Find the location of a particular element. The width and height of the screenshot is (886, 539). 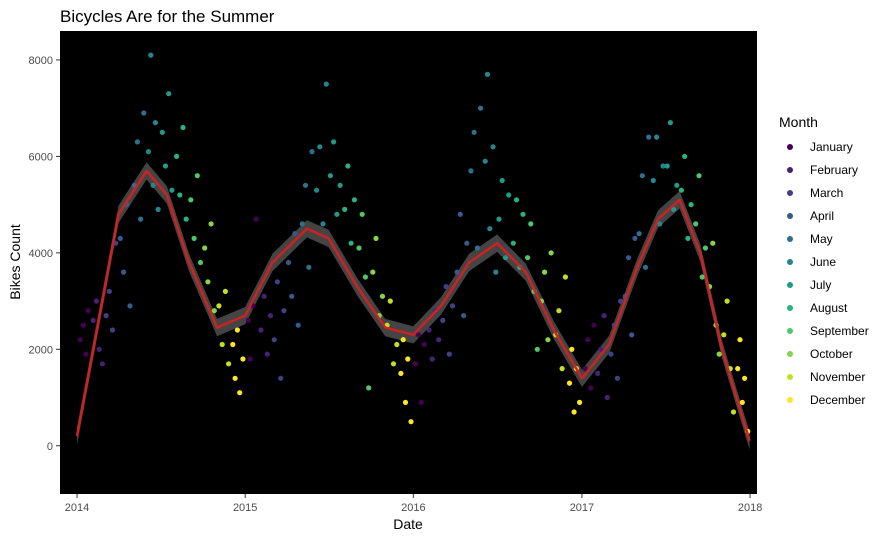

legend-label: March is located at coordinates (826, 193).